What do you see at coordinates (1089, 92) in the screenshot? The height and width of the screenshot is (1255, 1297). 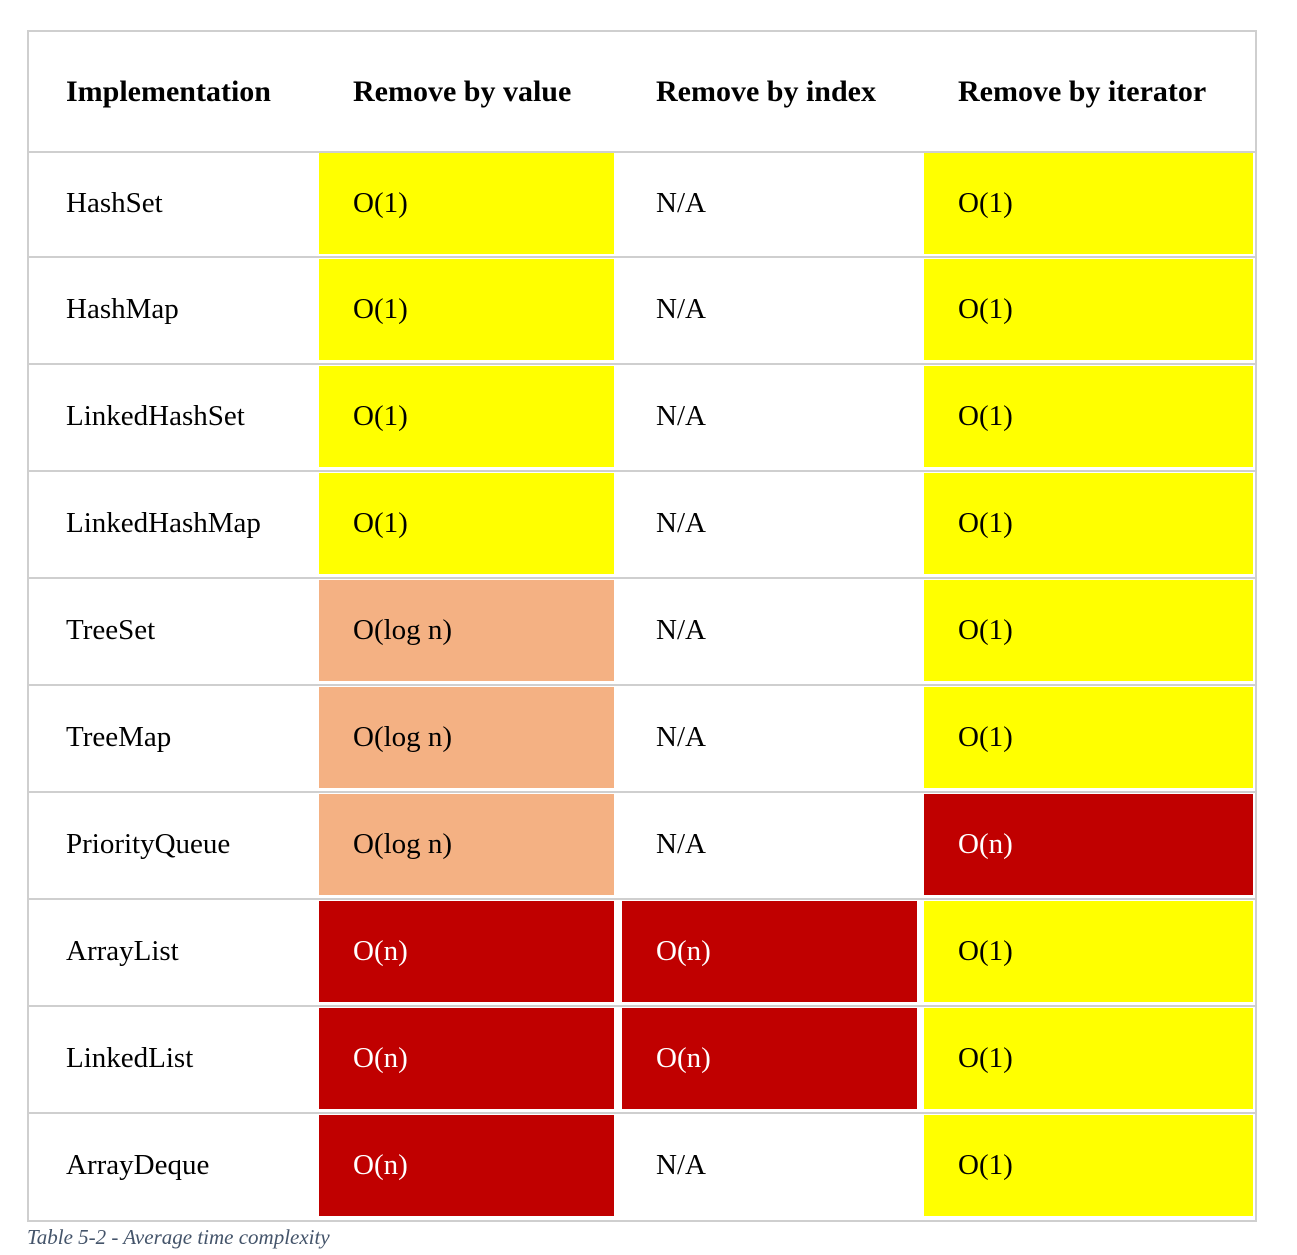 I see `header-cell-3: Remove by iterator` at bounding box center [1089, 92].